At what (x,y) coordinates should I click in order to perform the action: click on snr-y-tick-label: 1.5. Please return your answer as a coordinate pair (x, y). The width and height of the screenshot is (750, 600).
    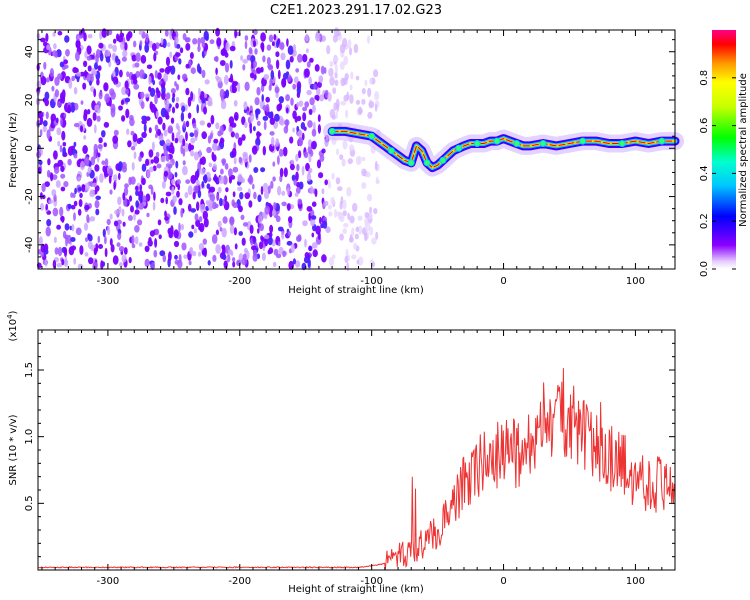
    Looking at the image, I should click on (29, 370).